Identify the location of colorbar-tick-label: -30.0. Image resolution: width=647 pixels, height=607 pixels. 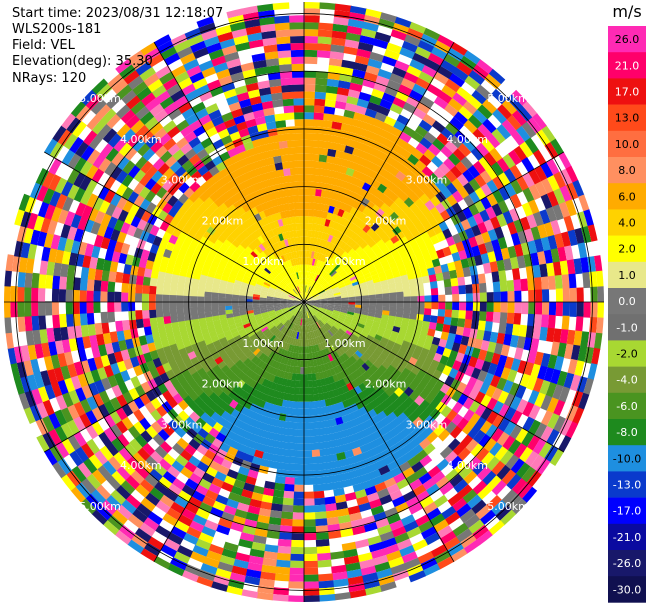
(627, 589).